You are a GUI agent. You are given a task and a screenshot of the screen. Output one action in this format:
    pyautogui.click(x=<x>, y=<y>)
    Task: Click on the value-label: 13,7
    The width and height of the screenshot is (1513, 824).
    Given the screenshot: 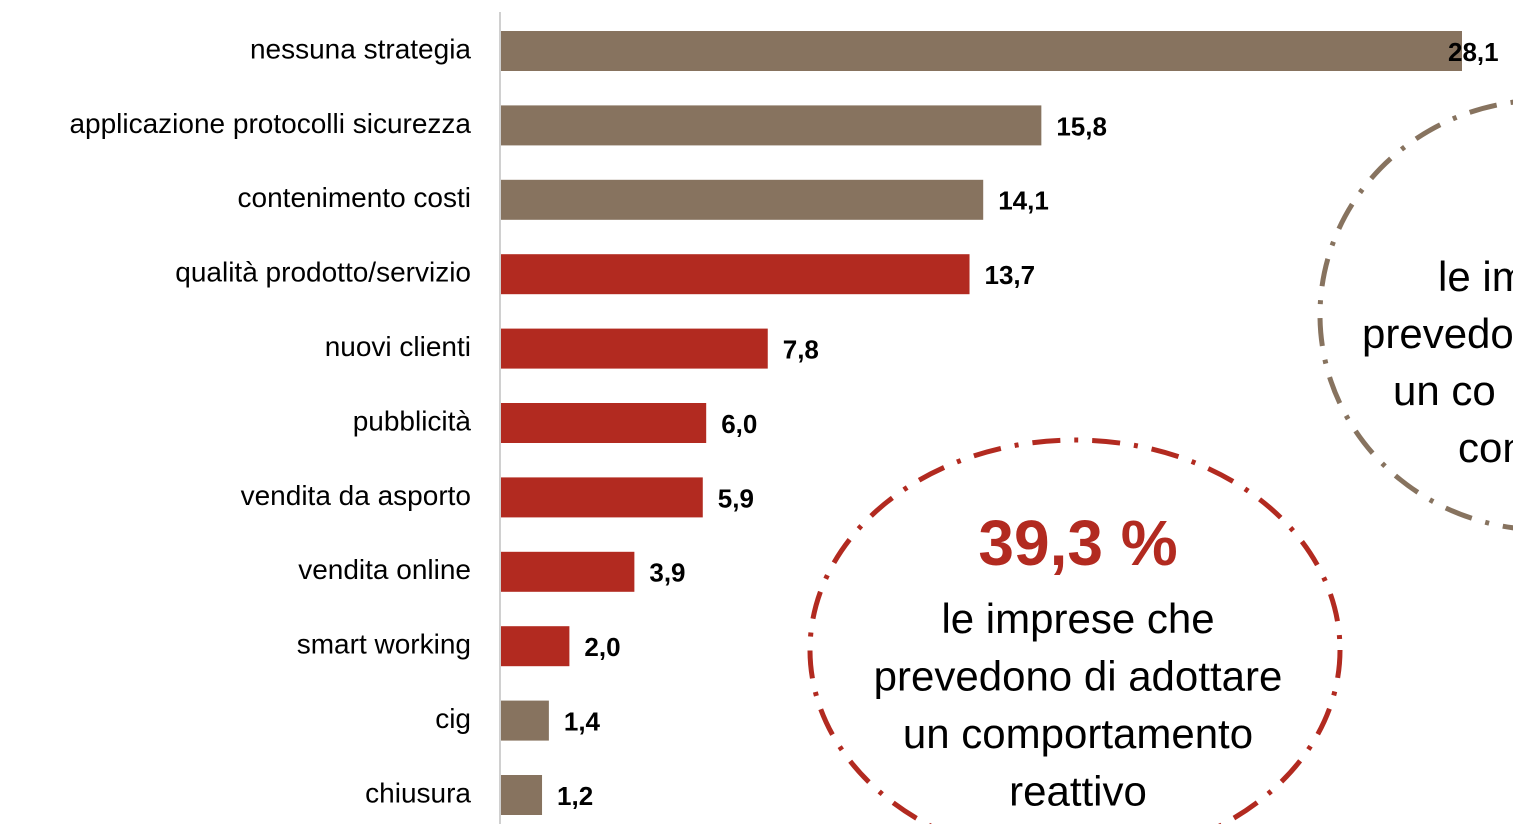 What is the action you would take?
    pyautogui.click(x=1010, y=275)
    